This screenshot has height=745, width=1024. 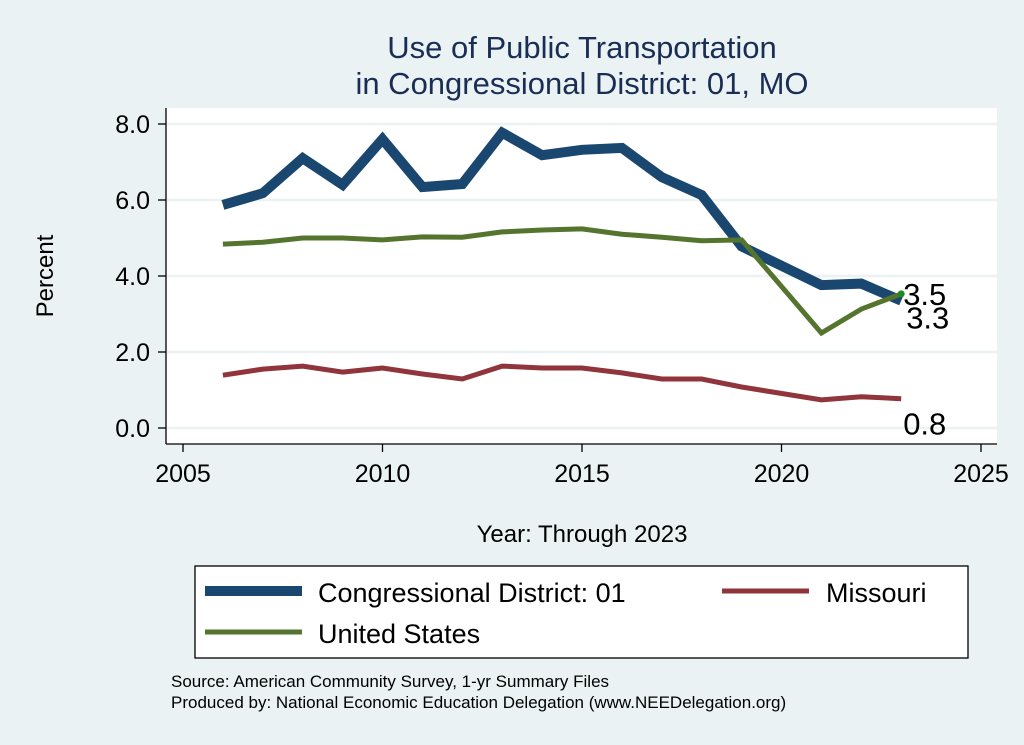 I want to click on y-tick-label: 0.0, so click(x=132, y=429).